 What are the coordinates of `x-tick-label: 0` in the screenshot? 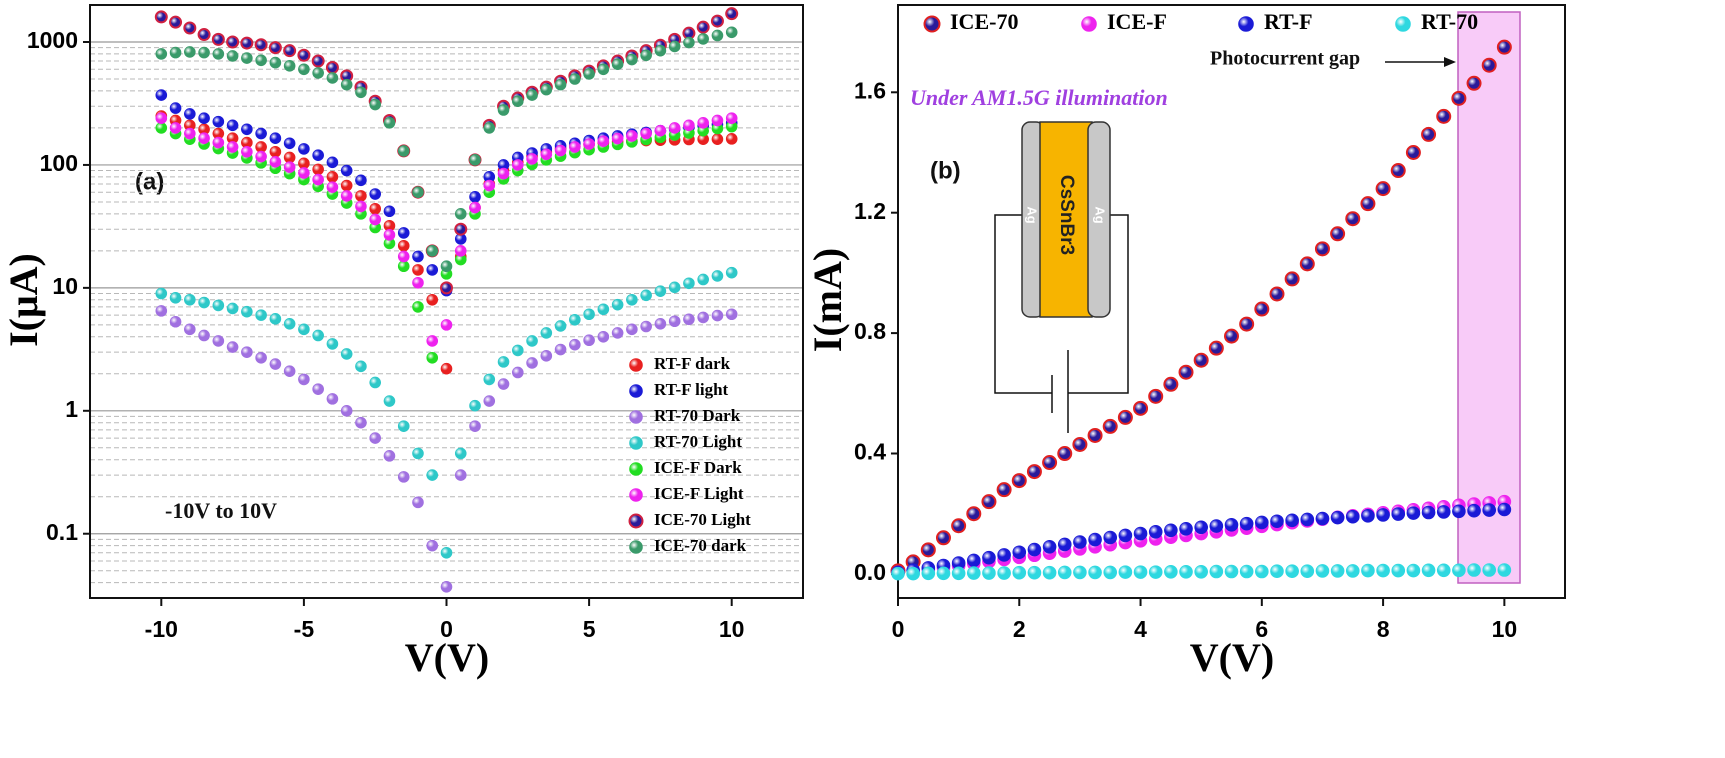 It's located at (446, 629).